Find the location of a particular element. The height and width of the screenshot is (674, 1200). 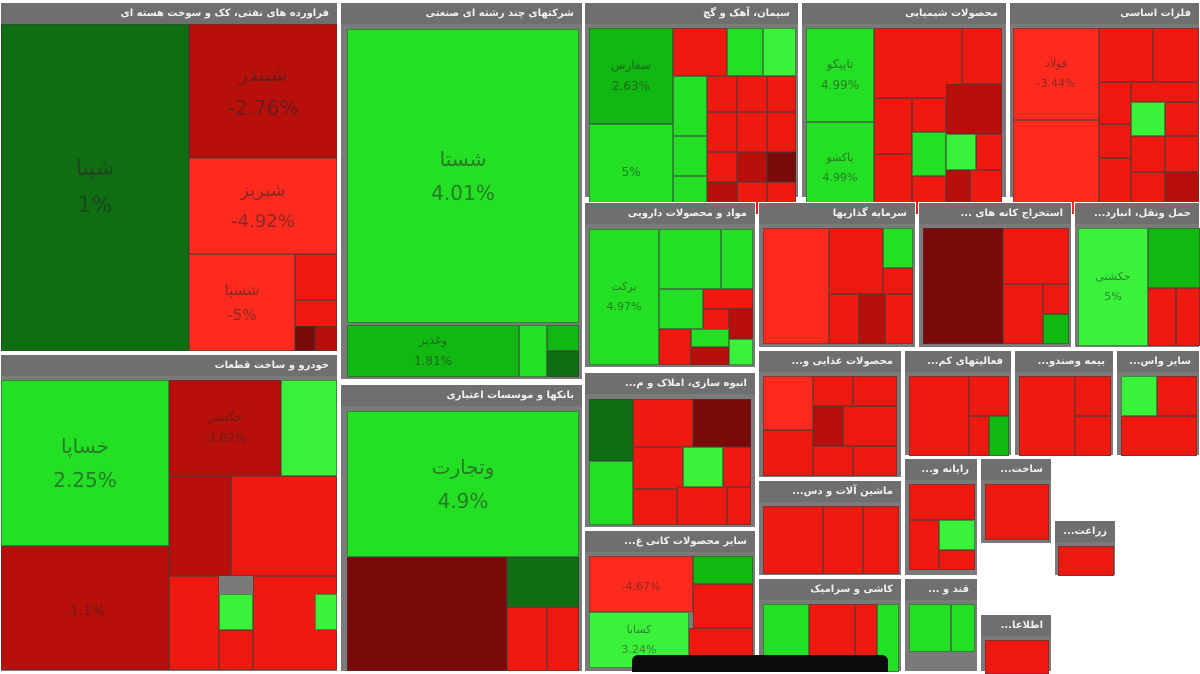

stock-tile: حکشتی 5% is located at coordinates (1113, 287).